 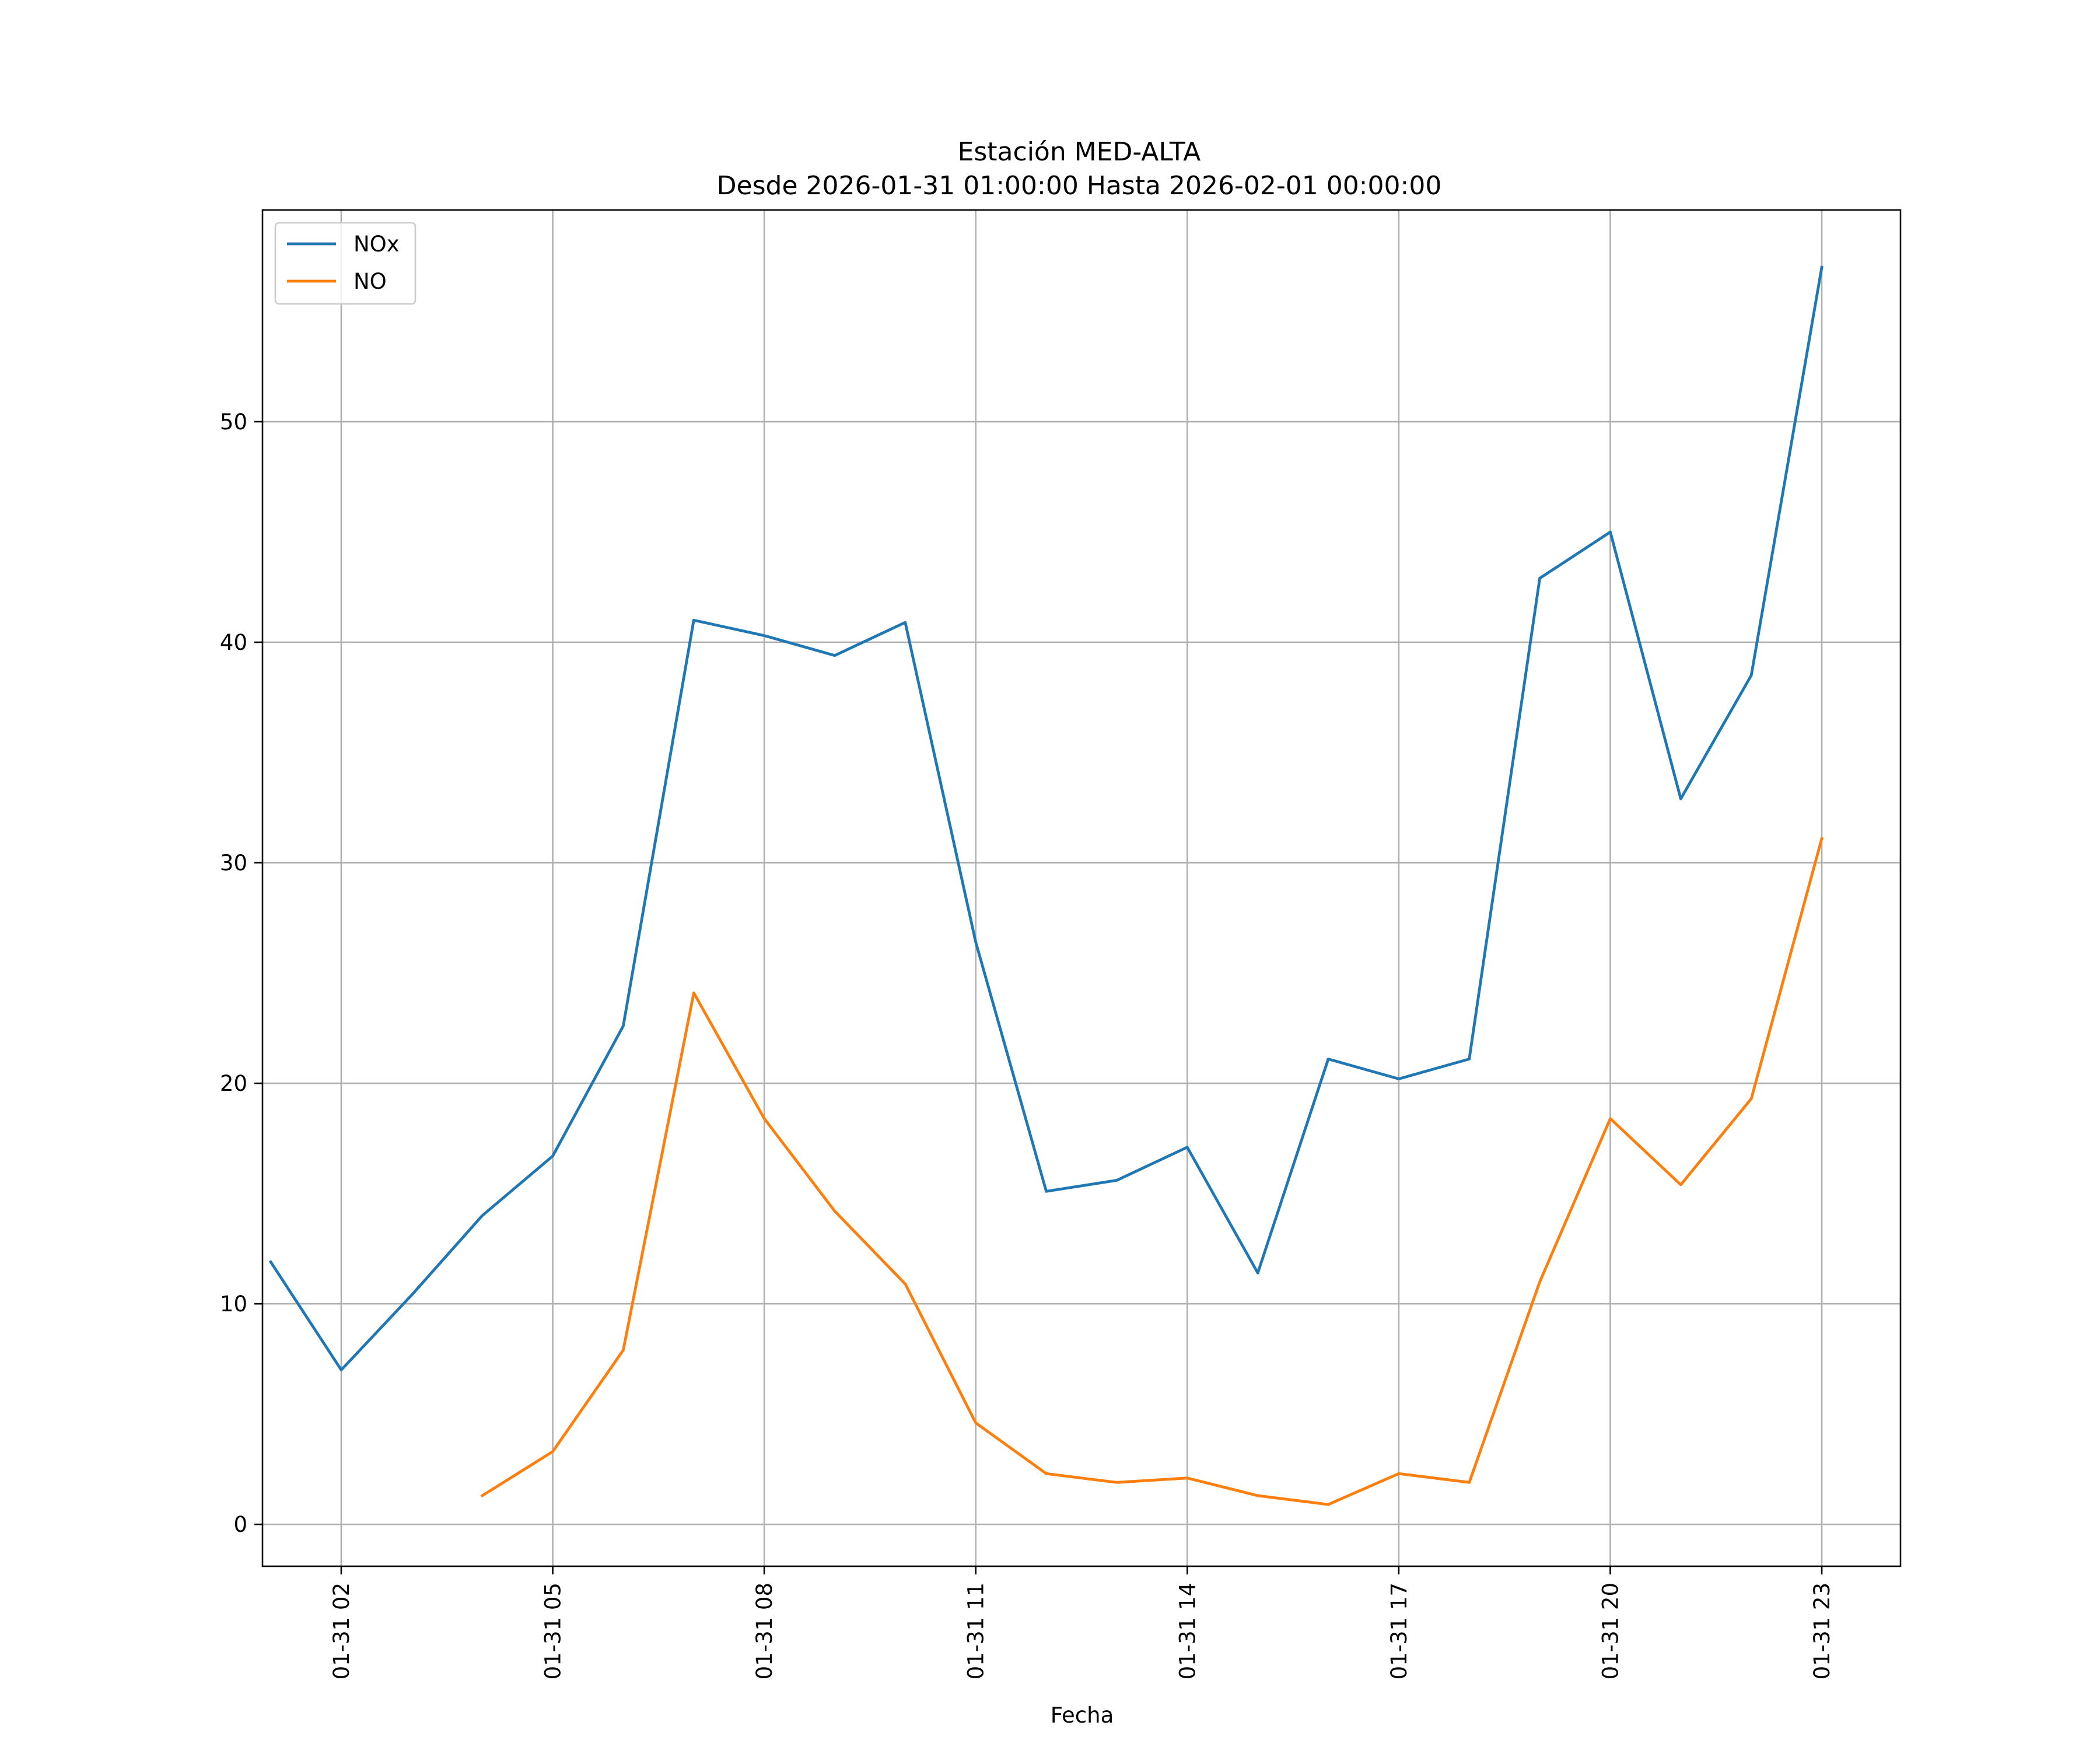 I want to click on y-tick-label: 0, so click(x=240, y=1524).